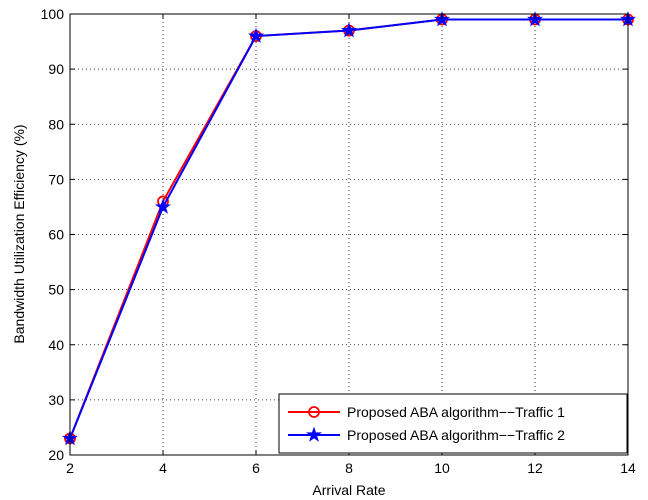  I want to click on y-axis-label: Bandwidth Utilization Efficiency (%), so click(19, 233).